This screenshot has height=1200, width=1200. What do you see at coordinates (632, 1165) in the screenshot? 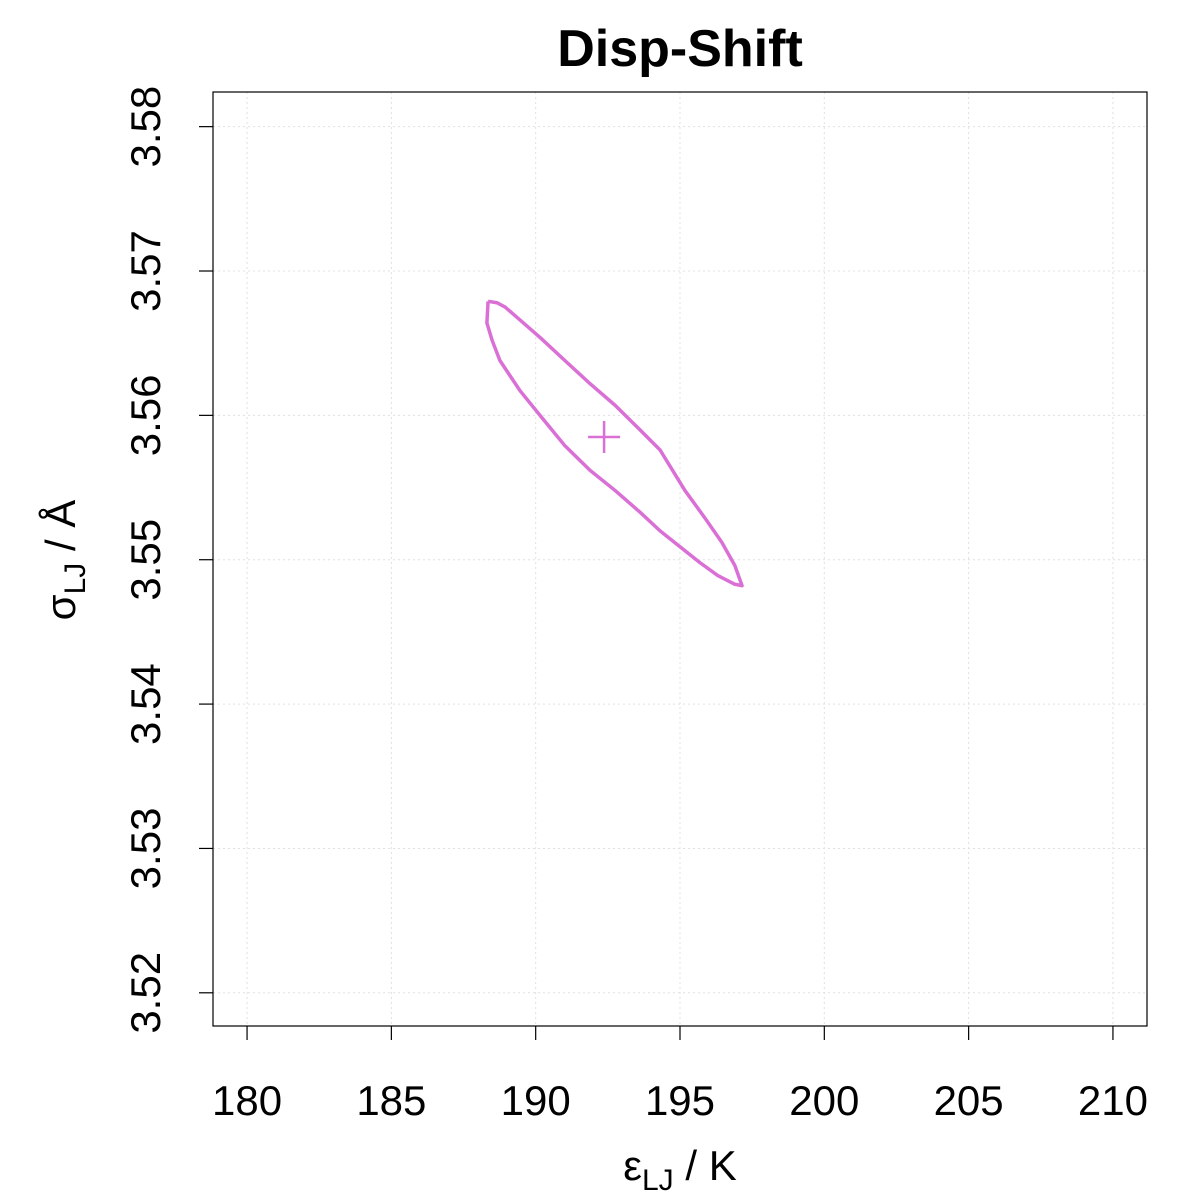
I see `x-label-symbol: ε` at bounding box center [632, 1165].